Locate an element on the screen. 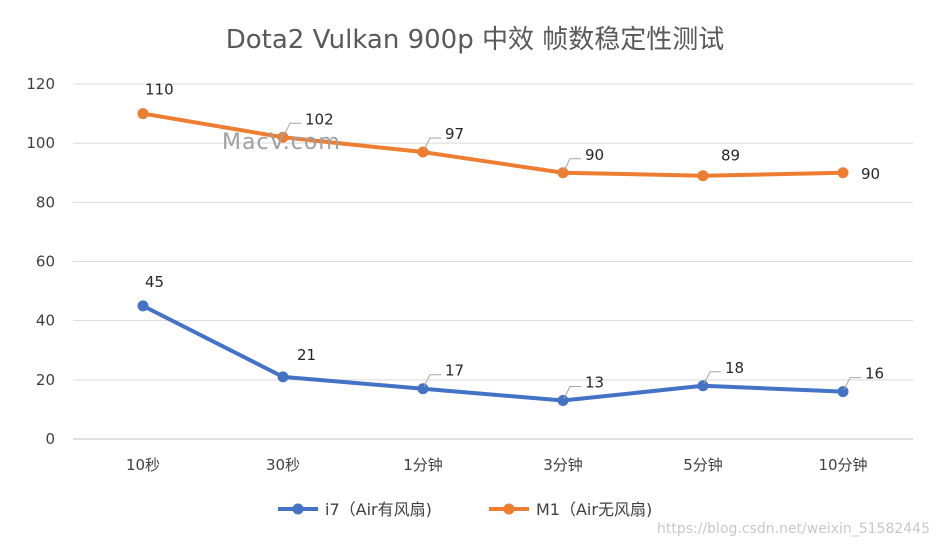 This screenshot has height=547, width=940. y-axis-ticks: 0 20 40 60 80 100 120 is located at coordinates (40, 261).